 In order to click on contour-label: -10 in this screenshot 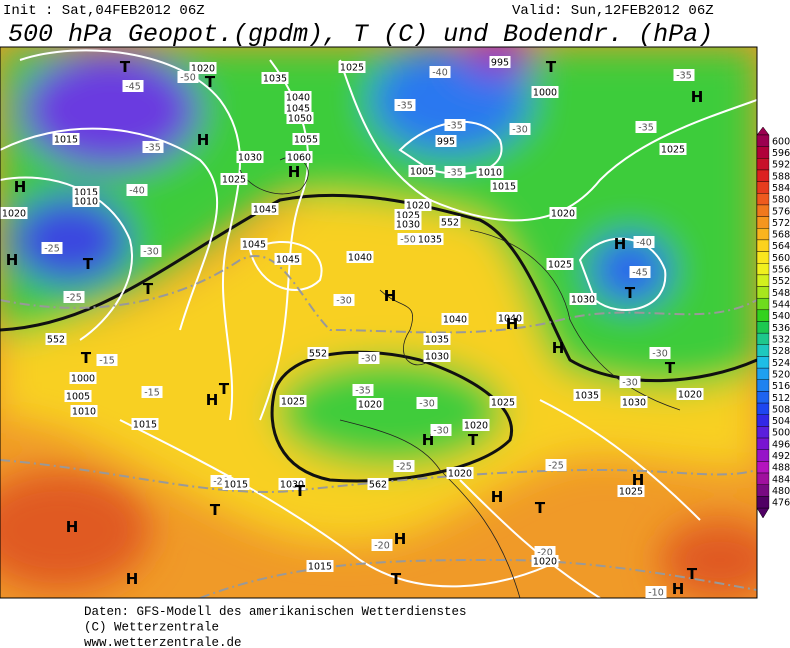, I will do `click(656, 593)`.